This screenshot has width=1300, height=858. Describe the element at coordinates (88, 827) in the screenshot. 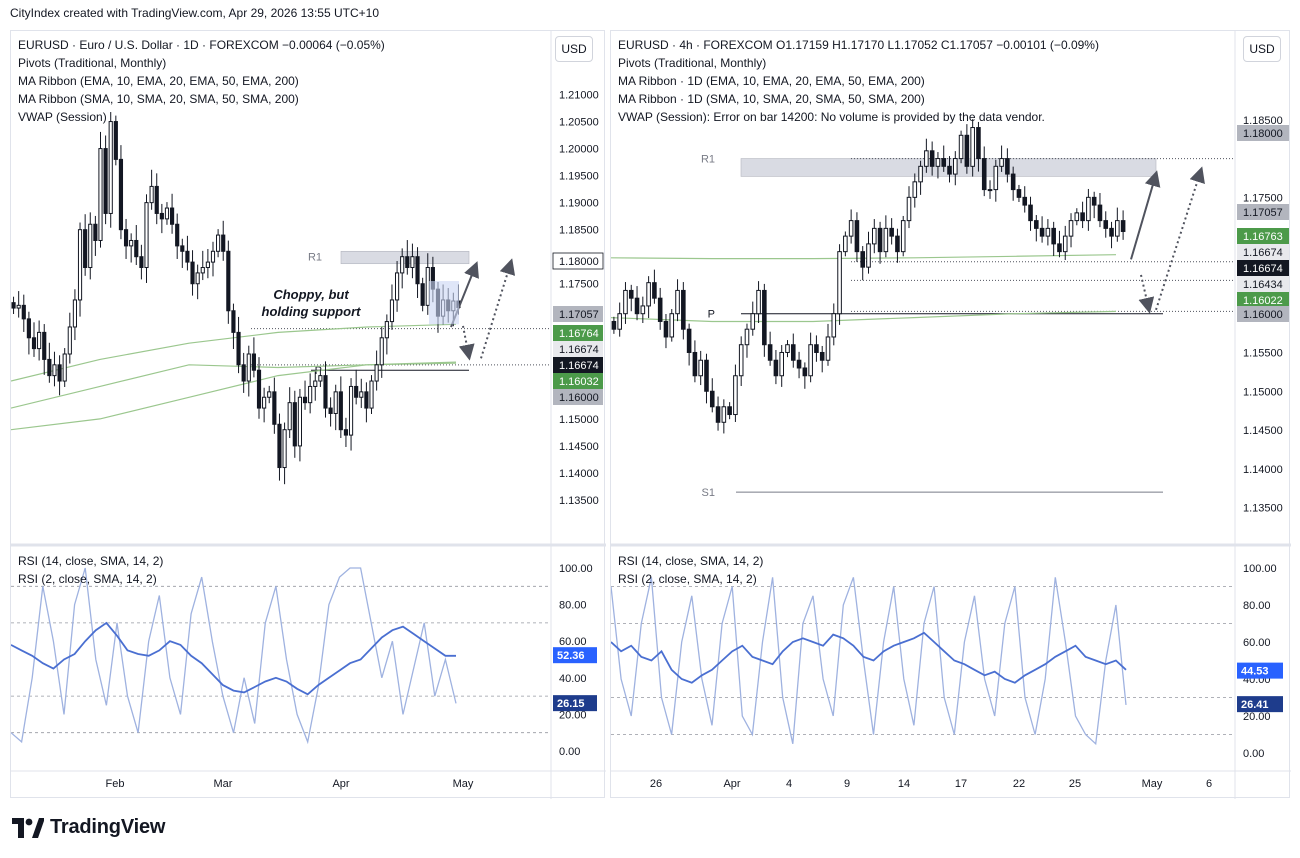

I see `tradingview-logo: TradingView` at that location.